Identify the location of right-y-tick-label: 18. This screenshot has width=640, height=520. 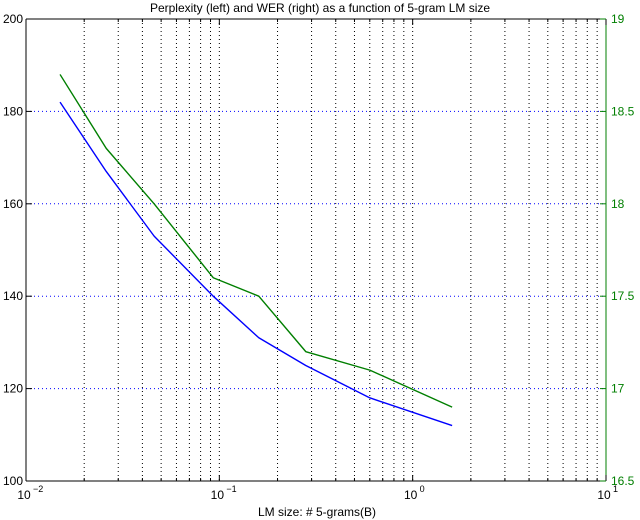
(618, 204).